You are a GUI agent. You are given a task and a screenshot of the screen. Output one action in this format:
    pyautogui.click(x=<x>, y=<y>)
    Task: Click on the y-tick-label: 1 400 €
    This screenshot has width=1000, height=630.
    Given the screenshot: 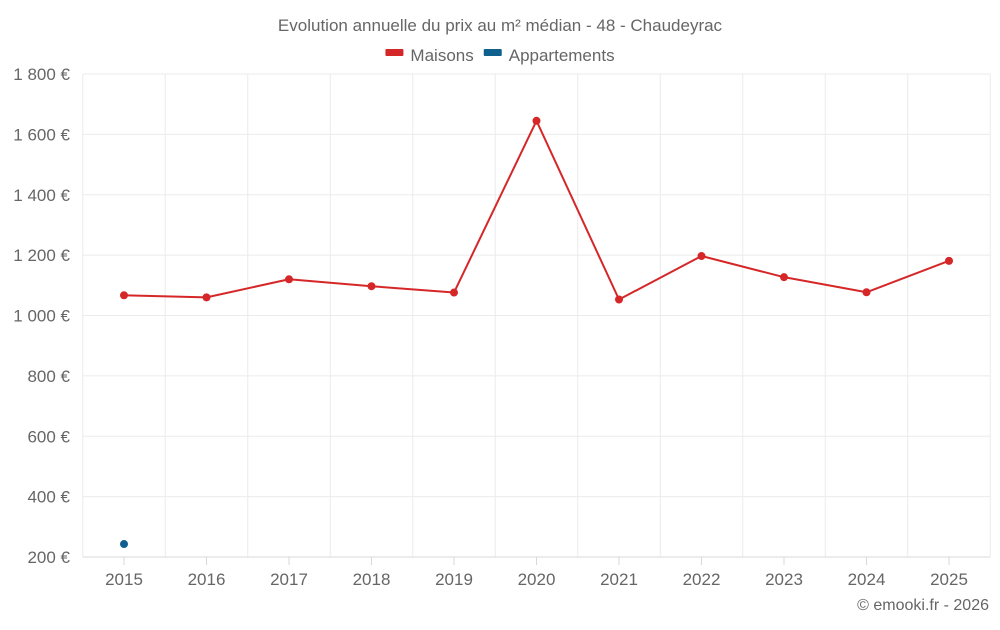 What is the action you would take?
    pyautogui.click(x=41, y=195)
    